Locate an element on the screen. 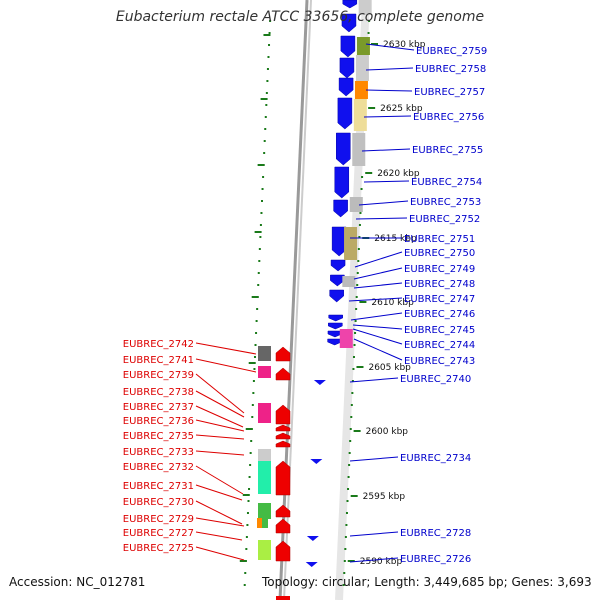  gene-label-eubrec-2735: EUBREC_2735 is located at coordinates (158, 436).